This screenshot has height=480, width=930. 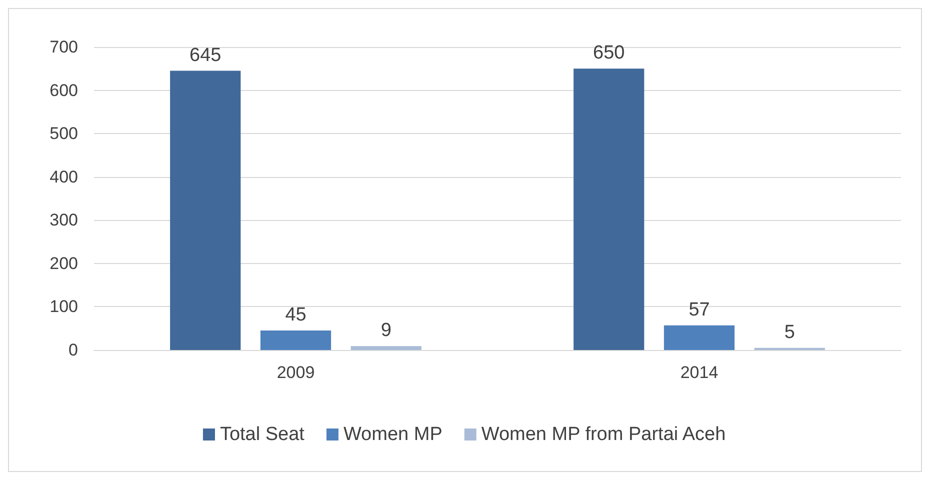 I want to click on data-label: 57, so click(x=699, y=309).